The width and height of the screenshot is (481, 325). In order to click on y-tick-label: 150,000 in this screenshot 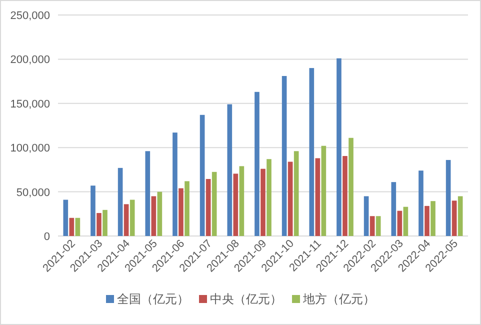, I will do `click(30, 104)`.